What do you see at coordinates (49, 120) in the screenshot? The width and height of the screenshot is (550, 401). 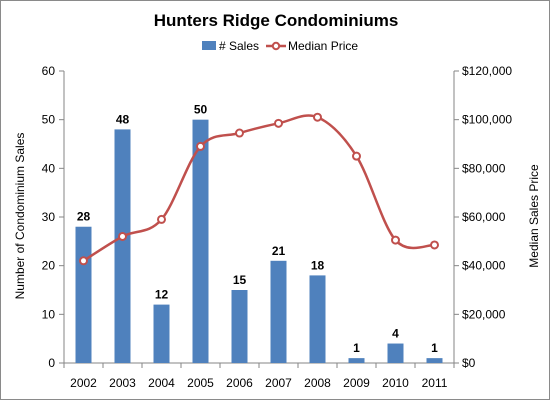 I see `y-tick-label: 50` at bounding box center [49, 120].